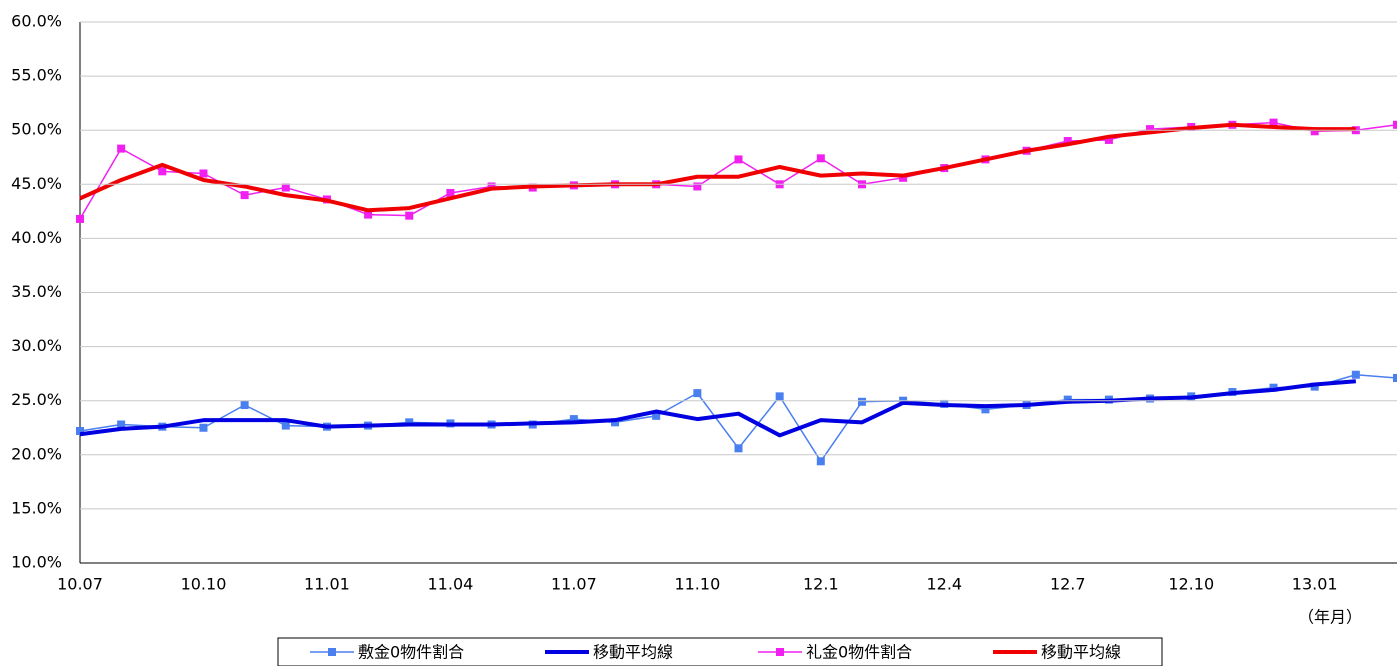  What do you see at coordinates (36, 75) in the screenshot?
I see `y-tick-label: 55.0%` at bounding box center [36, 75].